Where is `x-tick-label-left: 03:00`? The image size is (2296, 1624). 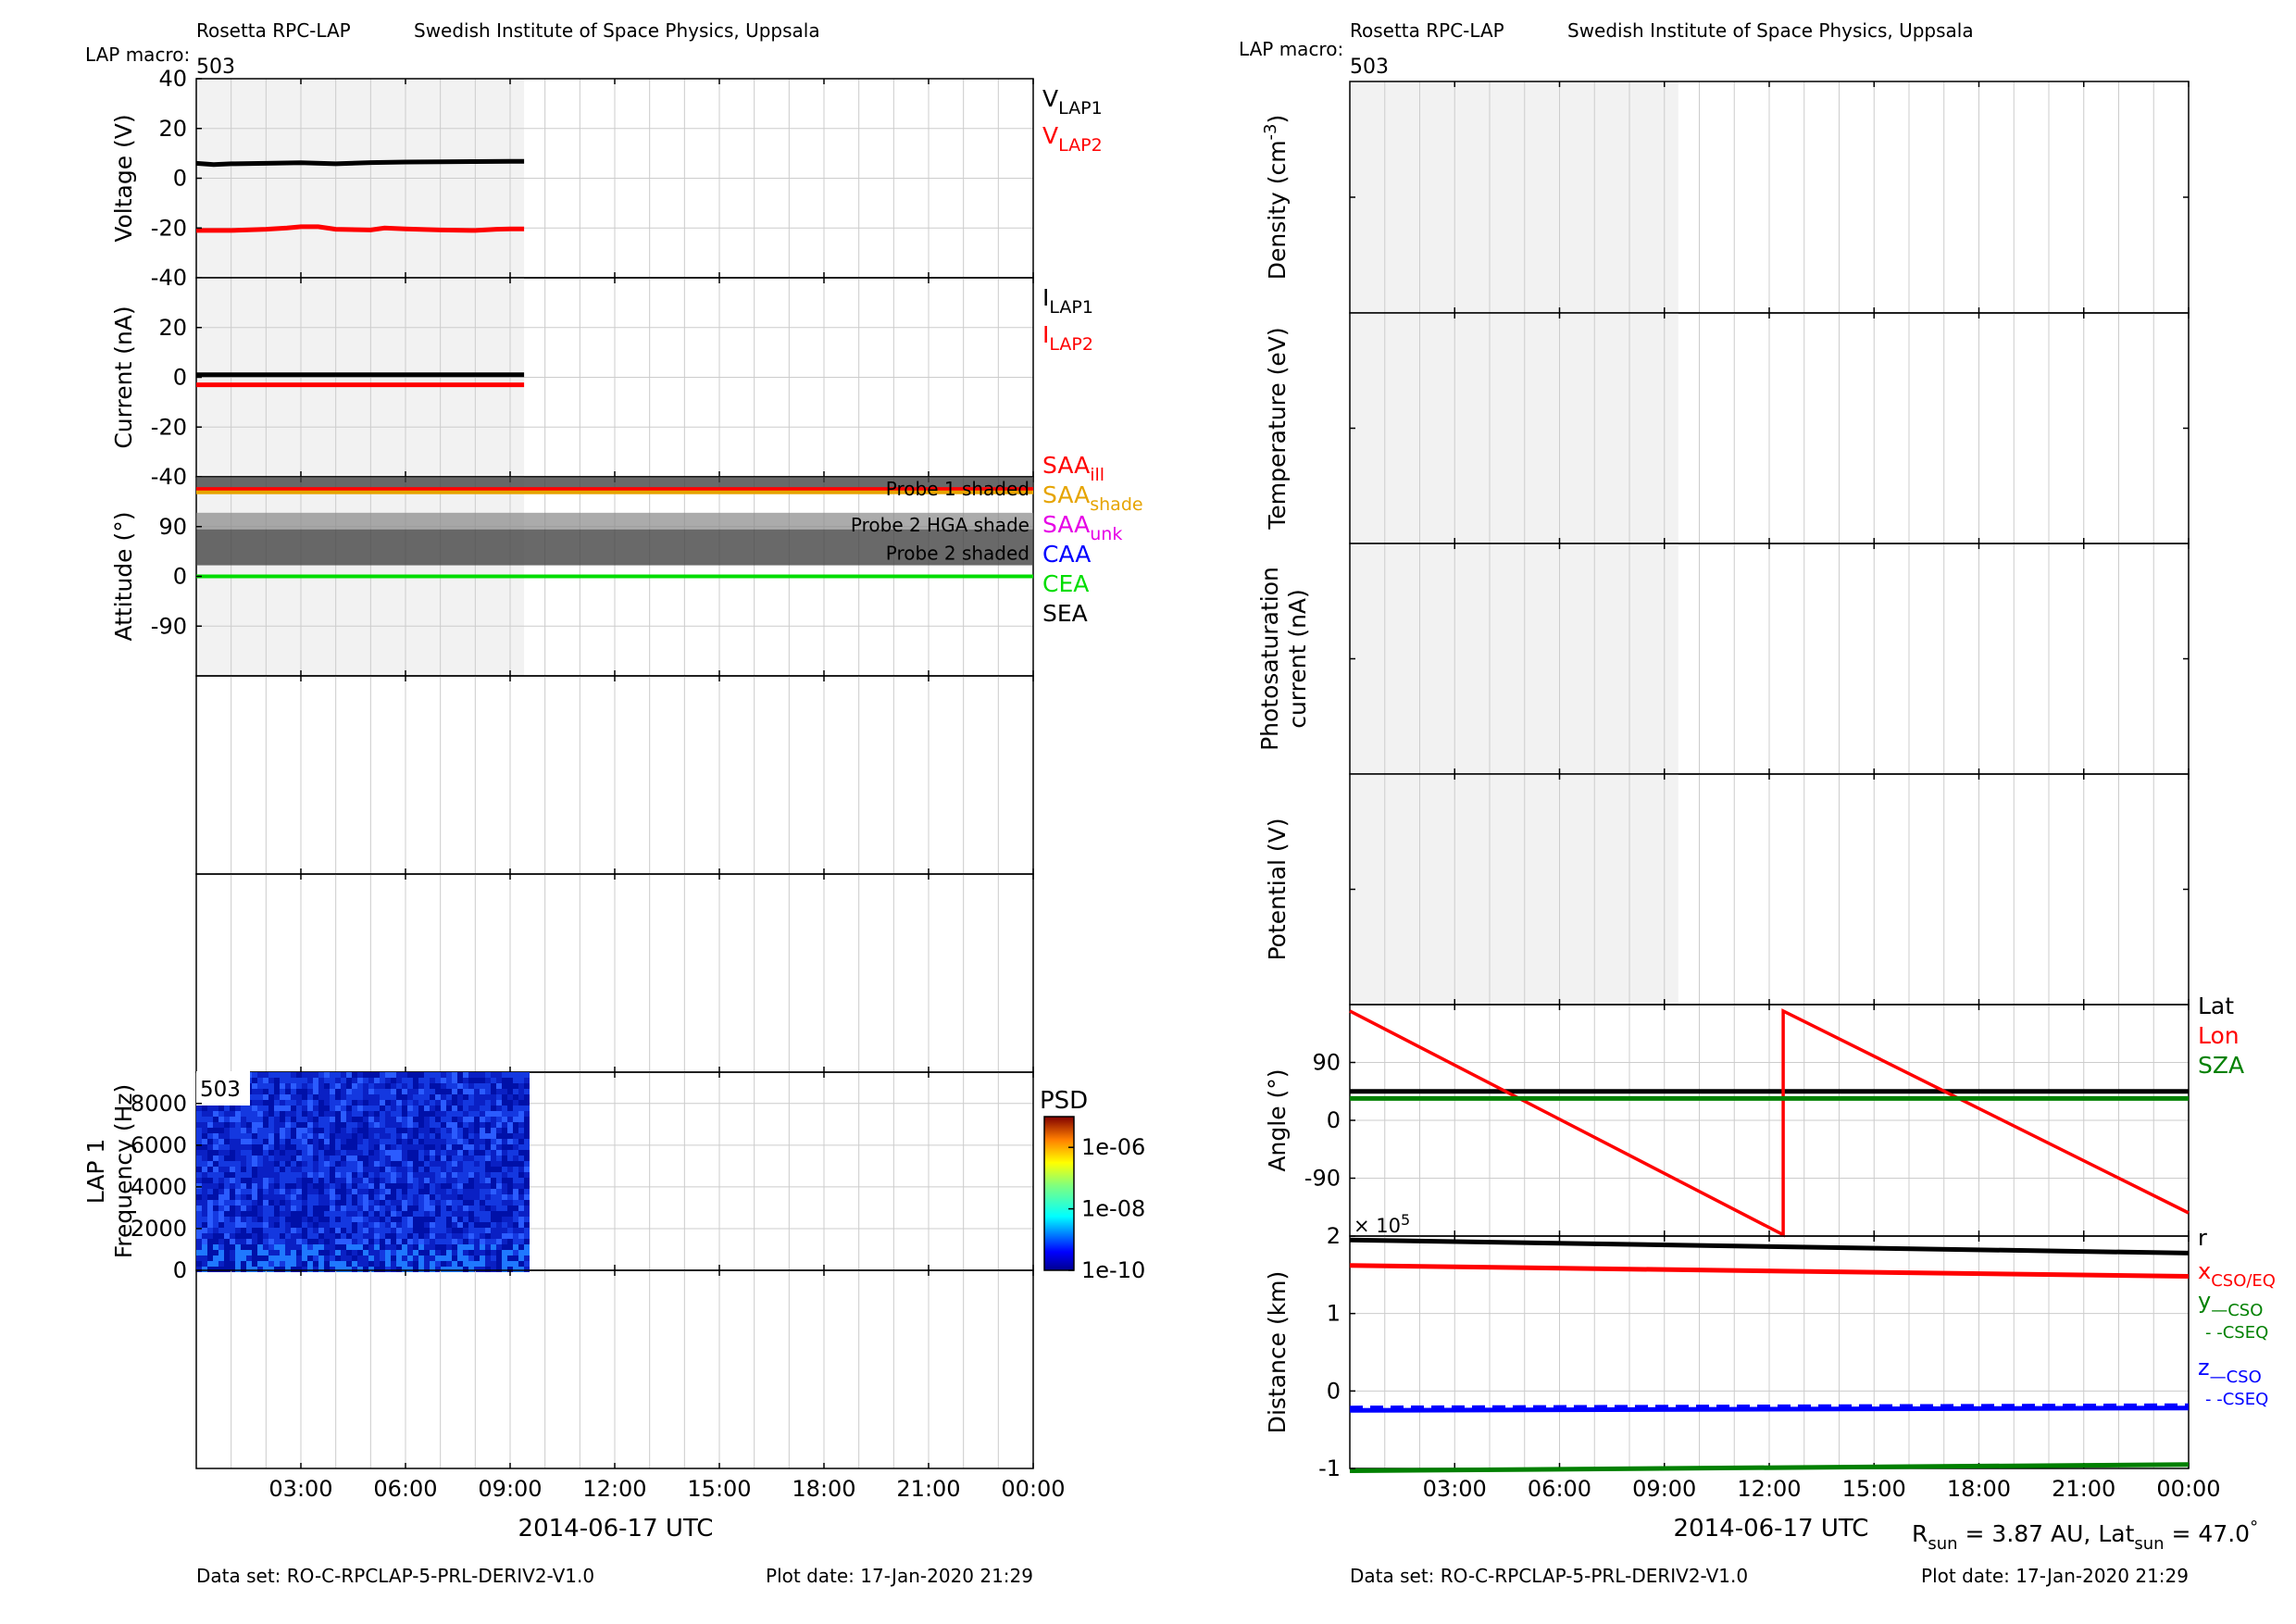 x-tick-label-left: 03:00 is located at coordinates (300, 1489).